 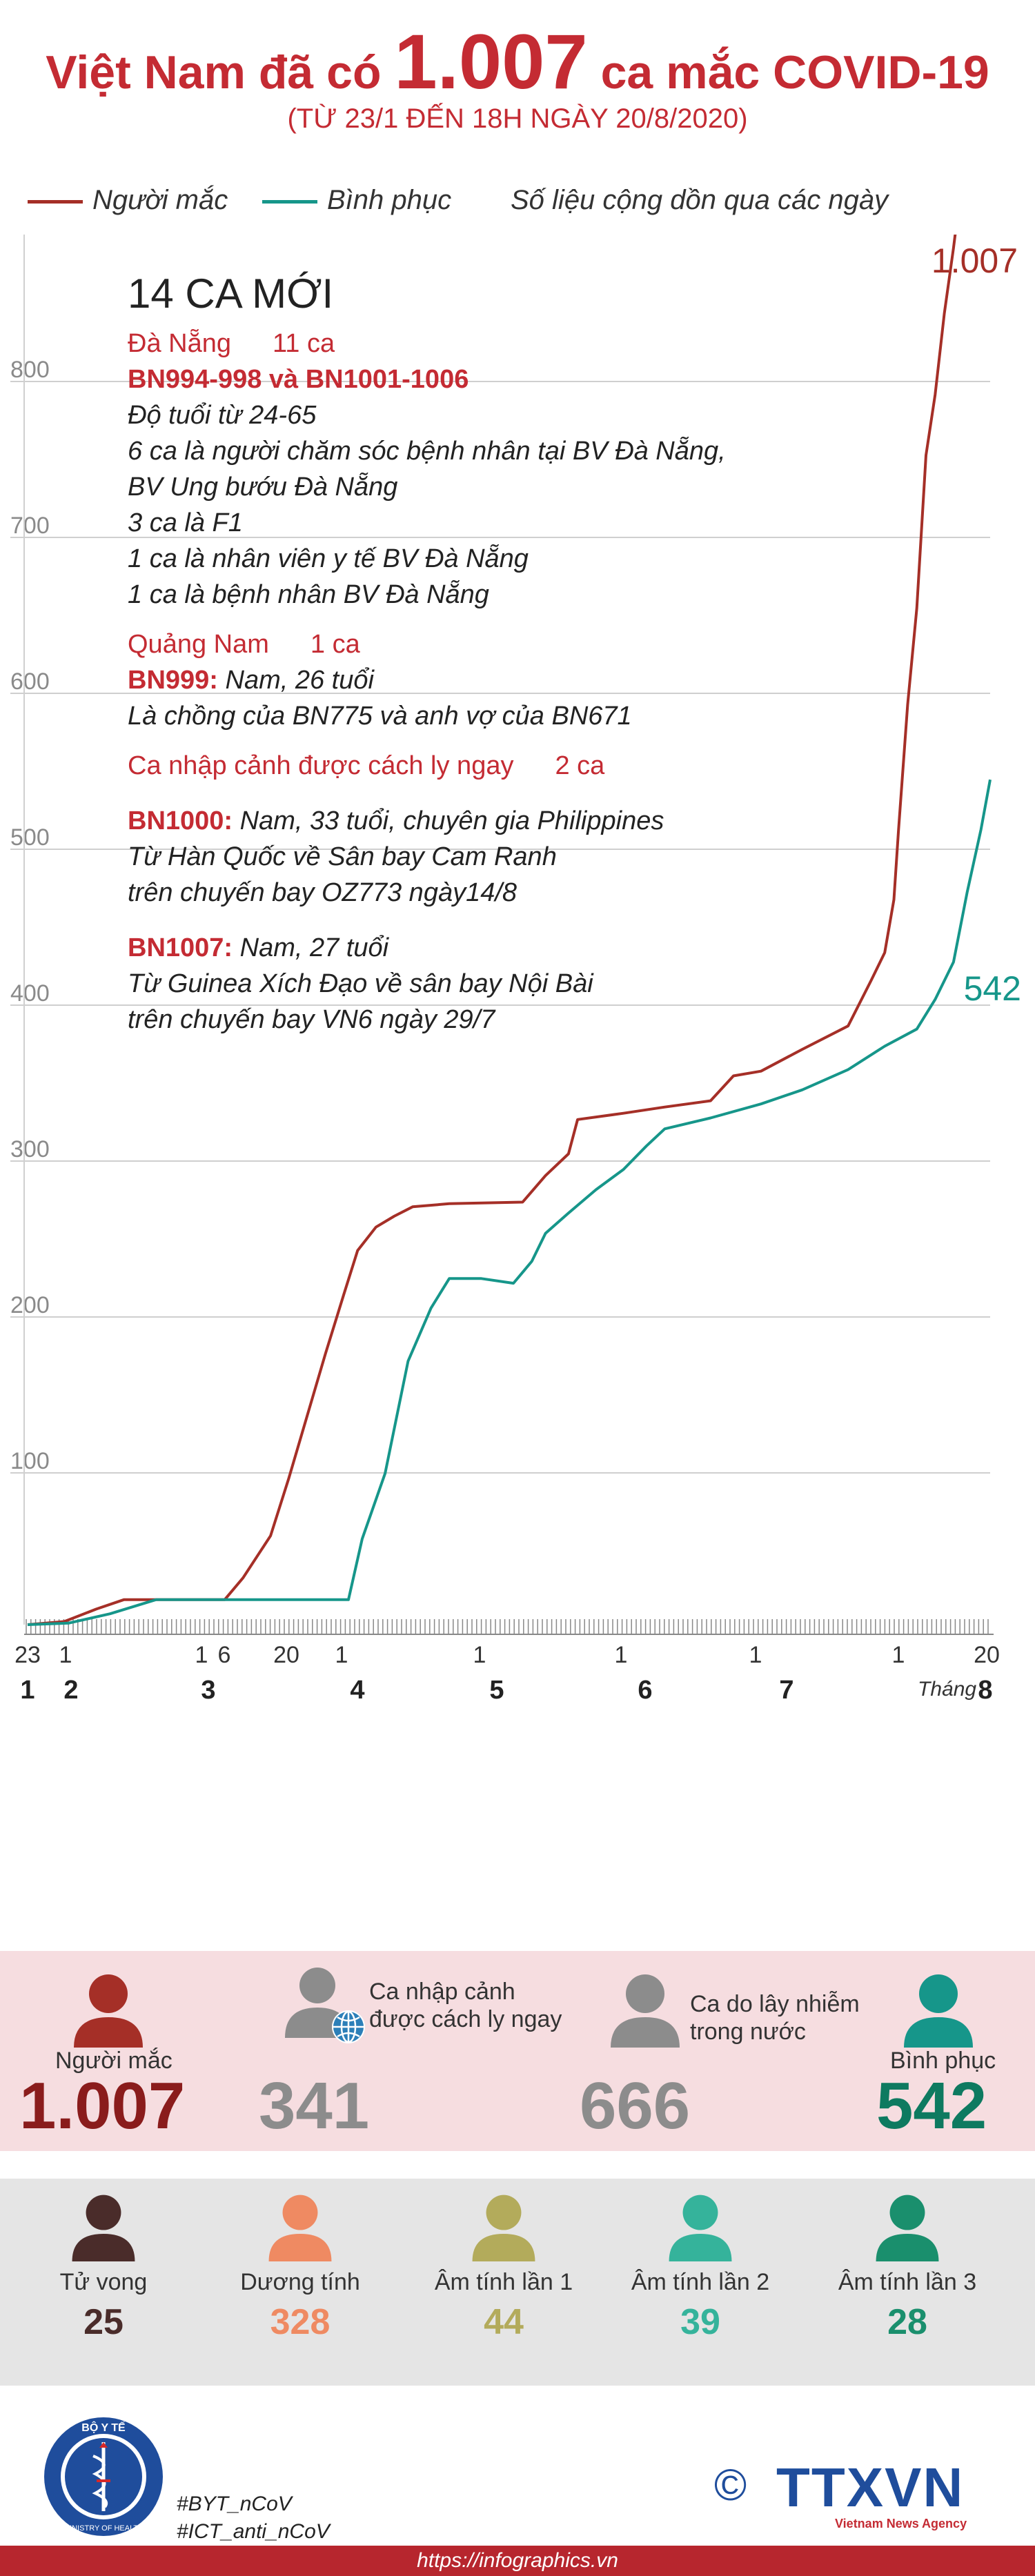 What do you see at coordinates (295, 680) in the screenshot?
I see `case-first-line: Nam, 26 tuổi` at bounding box center [295, 680].